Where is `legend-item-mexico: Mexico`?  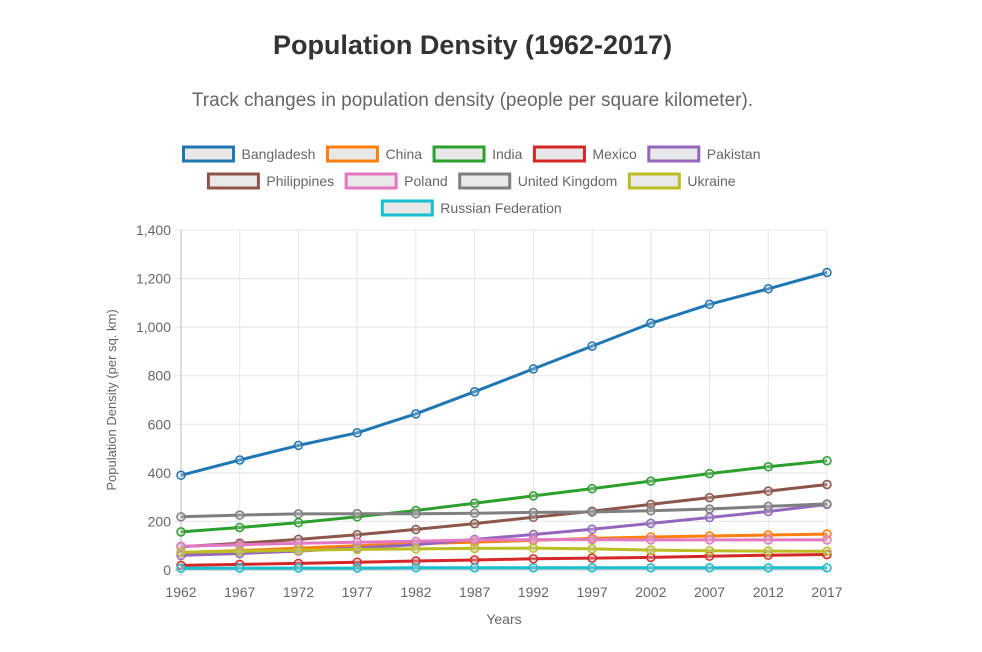 legend-item-mexico: Mexico is located at coordinates (584, 154).